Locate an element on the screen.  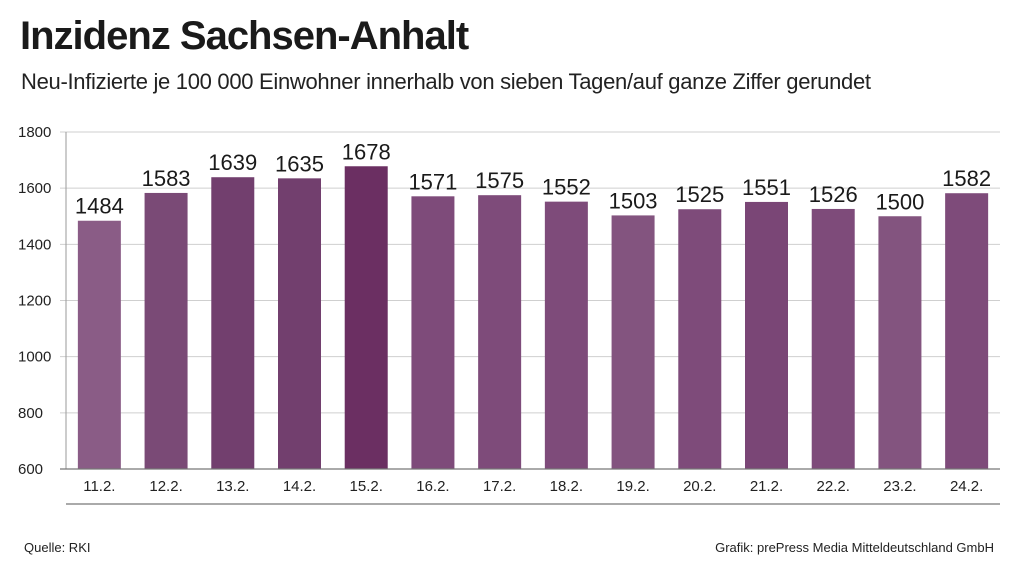
y-tick-label: 1800 is located at coordinates (34, 132).